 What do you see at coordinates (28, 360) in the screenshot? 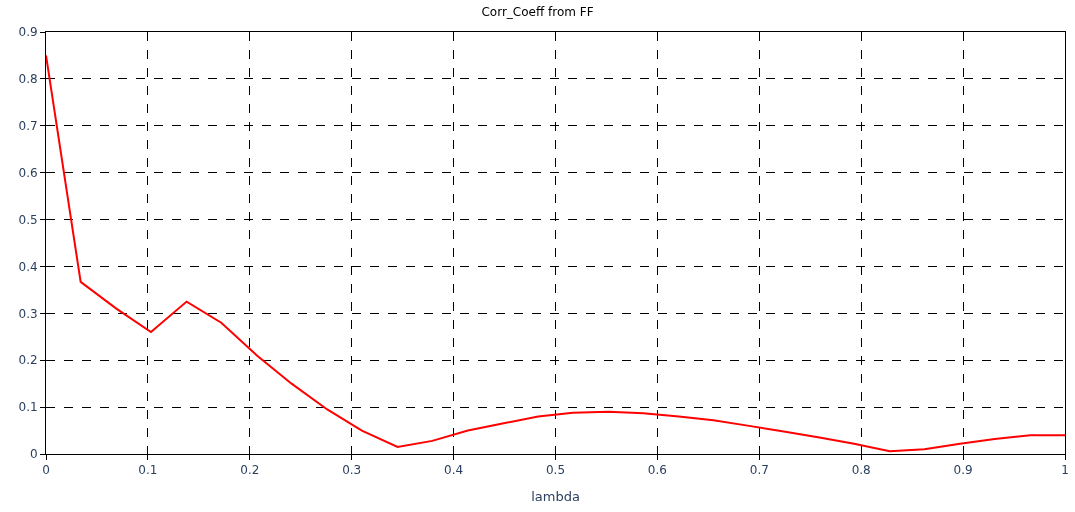
I see `y-tick-label: 0.2` at bounding box center [28, 360].